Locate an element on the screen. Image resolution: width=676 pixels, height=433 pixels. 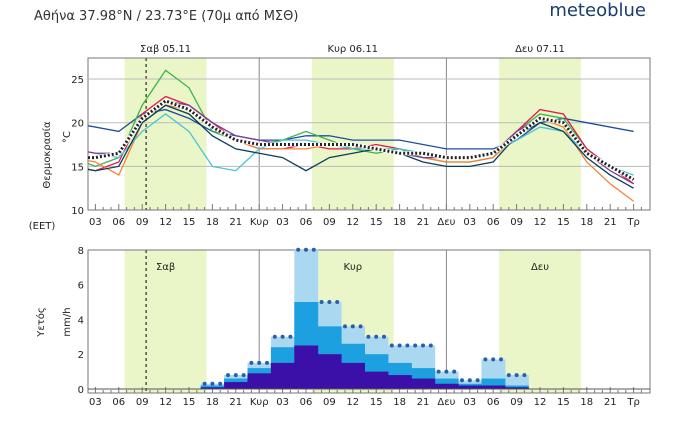
y-tick-label: 20 is located at coordinates (77, 124).